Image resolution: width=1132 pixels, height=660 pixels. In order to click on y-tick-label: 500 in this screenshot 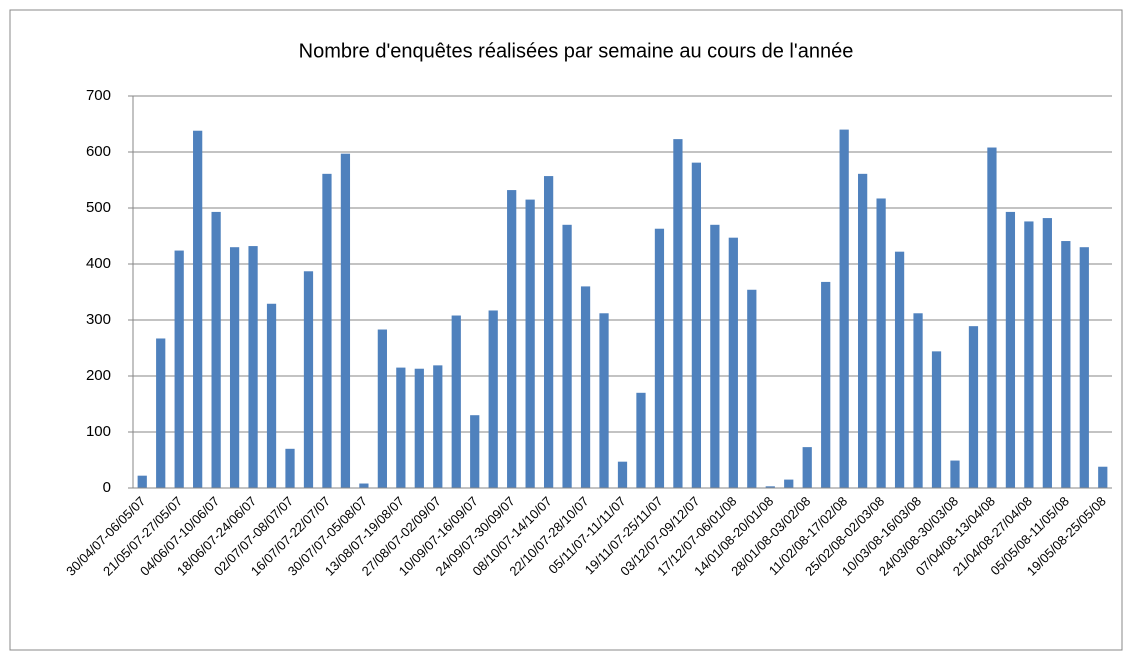, I will do `click(98, 207)`.